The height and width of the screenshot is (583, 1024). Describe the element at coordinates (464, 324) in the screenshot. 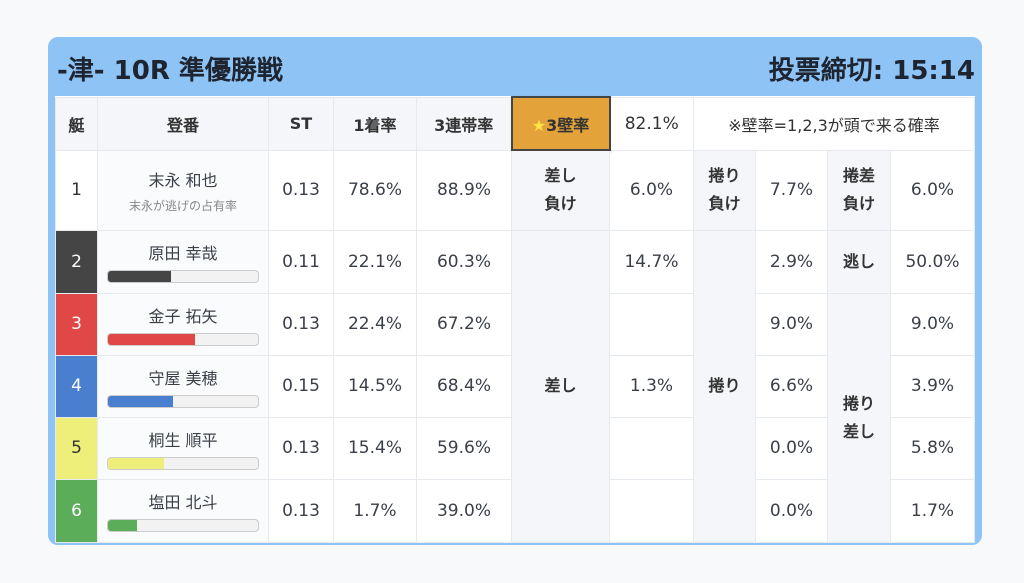

I see `trio-rate: 67.2%` at that location.